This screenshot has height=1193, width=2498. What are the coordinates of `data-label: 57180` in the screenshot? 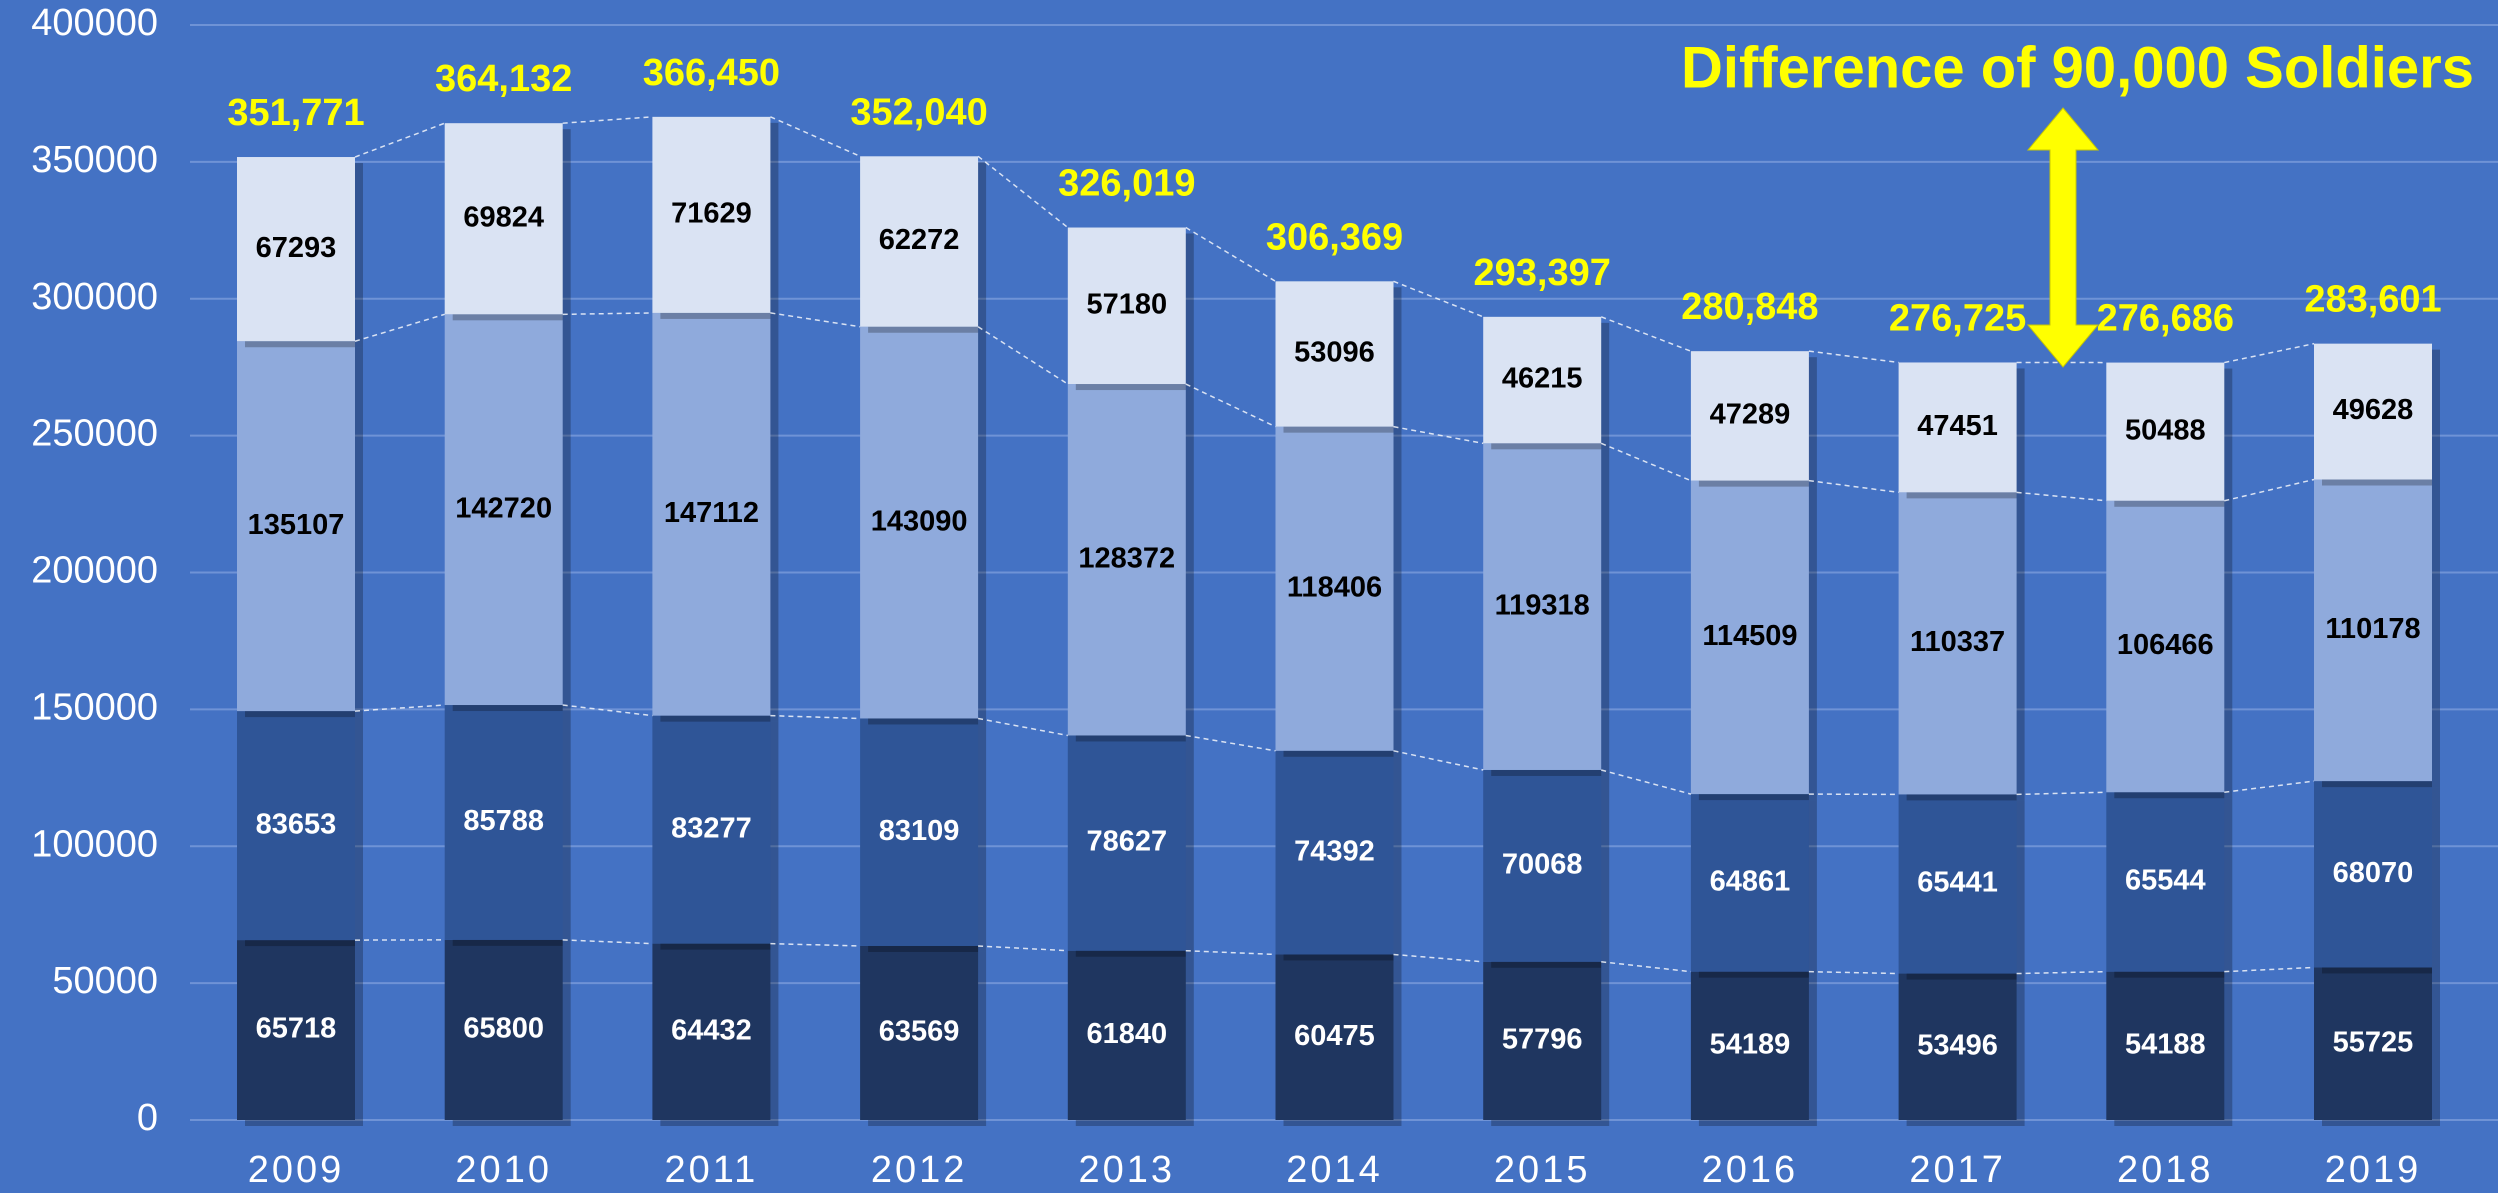 It's located at (1126, 304).